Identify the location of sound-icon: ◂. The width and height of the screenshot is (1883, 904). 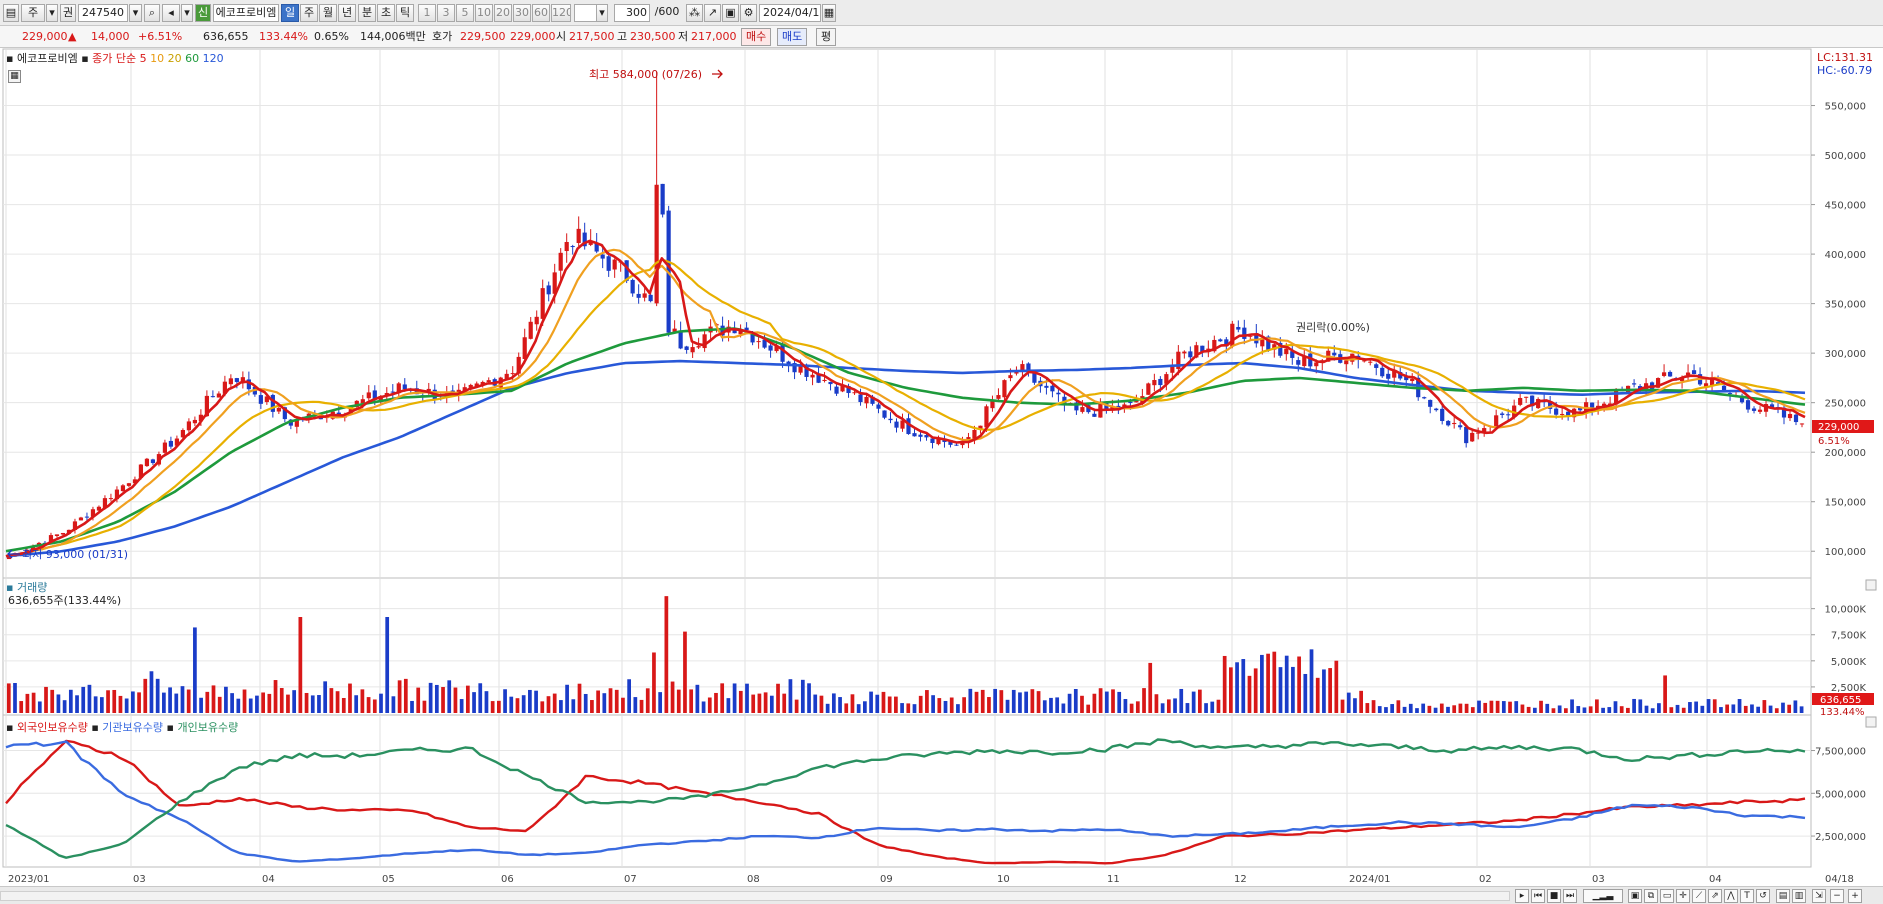
(171, 13).